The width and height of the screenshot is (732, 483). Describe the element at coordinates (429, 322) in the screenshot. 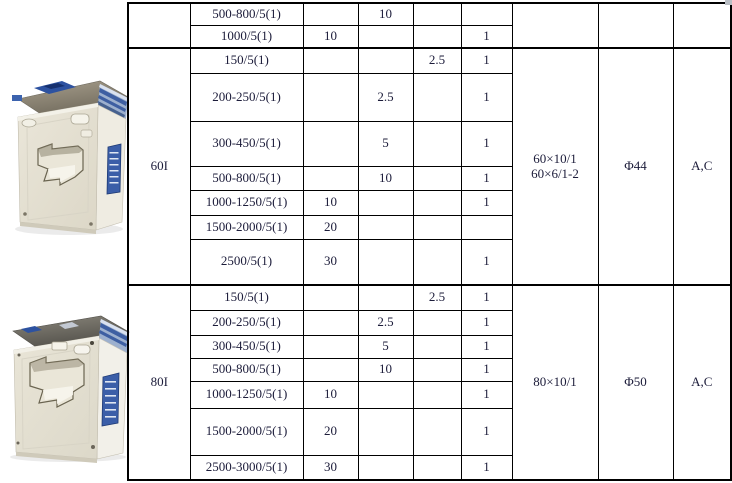

I see `table-row: 200-250/5(1) 2.5 1` at that location.